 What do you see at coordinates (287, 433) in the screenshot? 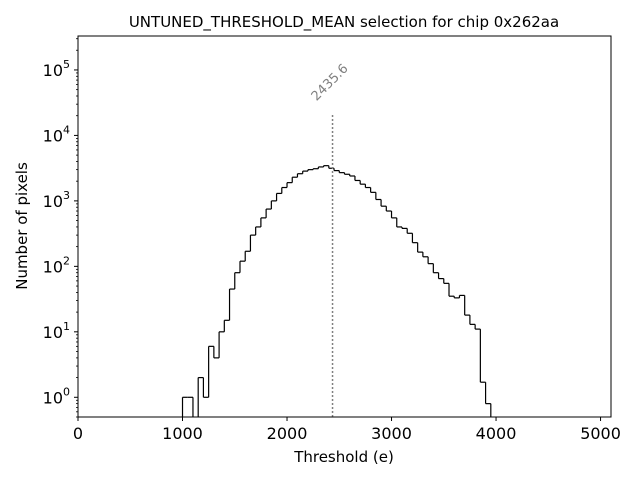
I see `x-tick-label: 2000` at bounding box center [287, 433].